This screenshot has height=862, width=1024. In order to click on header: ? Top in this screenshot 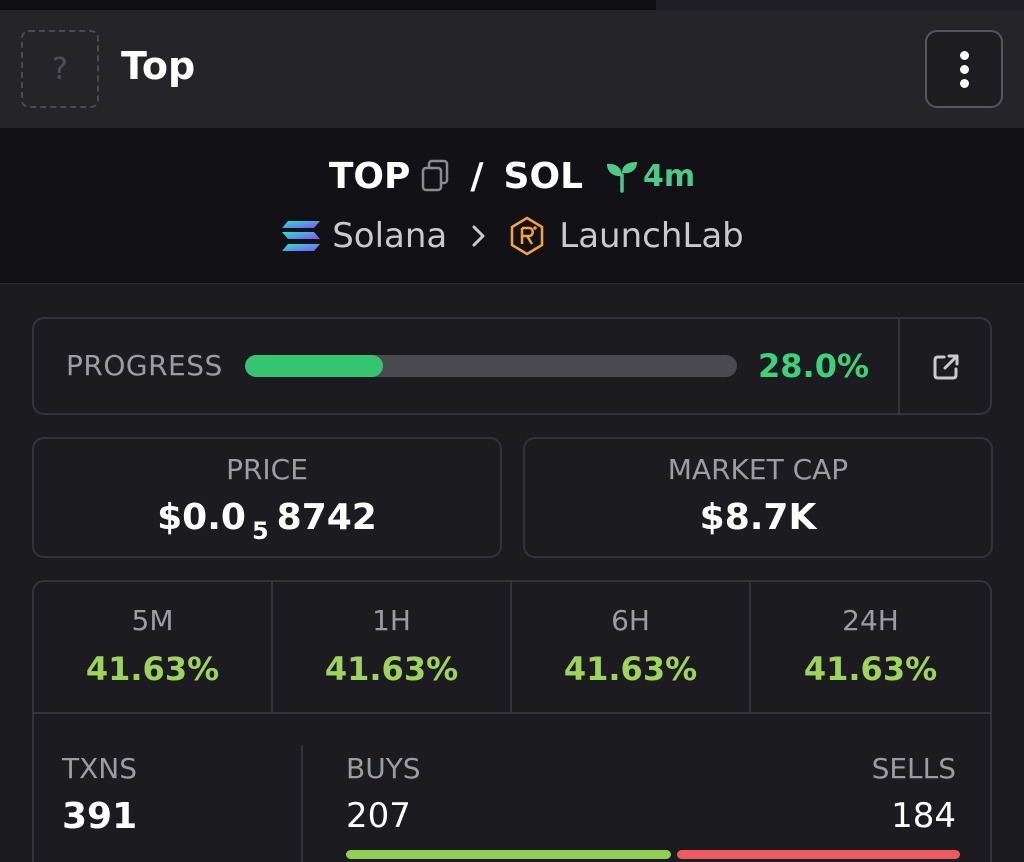, I will do `click(512, 69)`.